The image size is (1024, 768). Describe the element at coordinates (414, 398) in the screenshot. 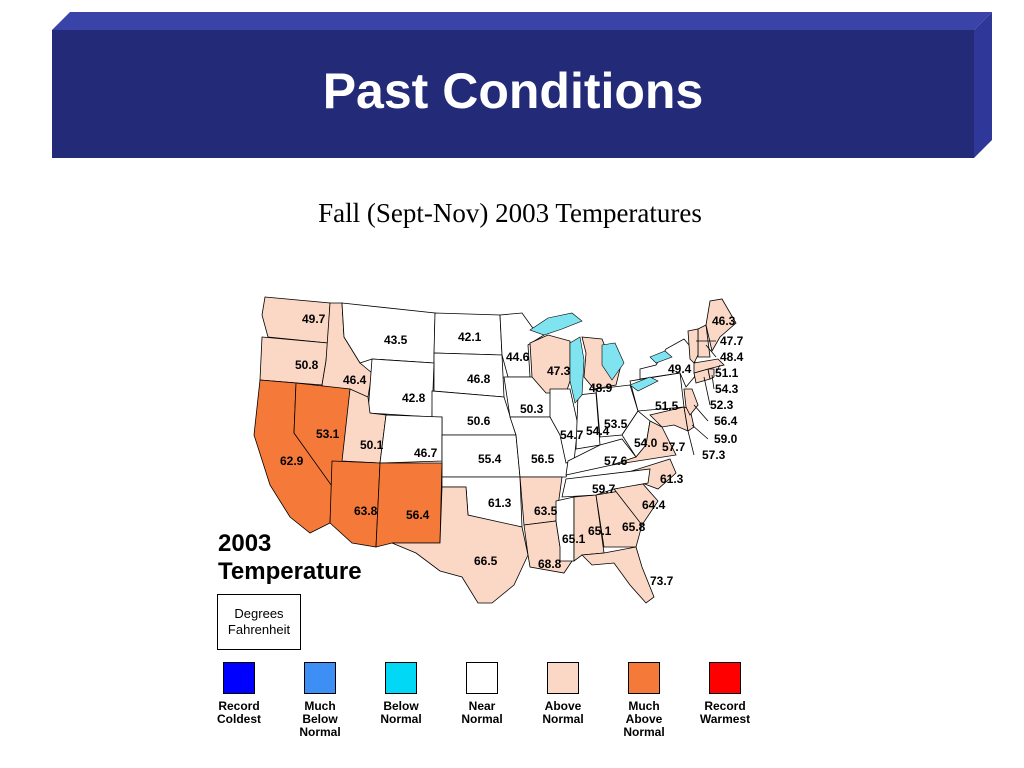

I see `state-value-wy: 42.8` at that location.